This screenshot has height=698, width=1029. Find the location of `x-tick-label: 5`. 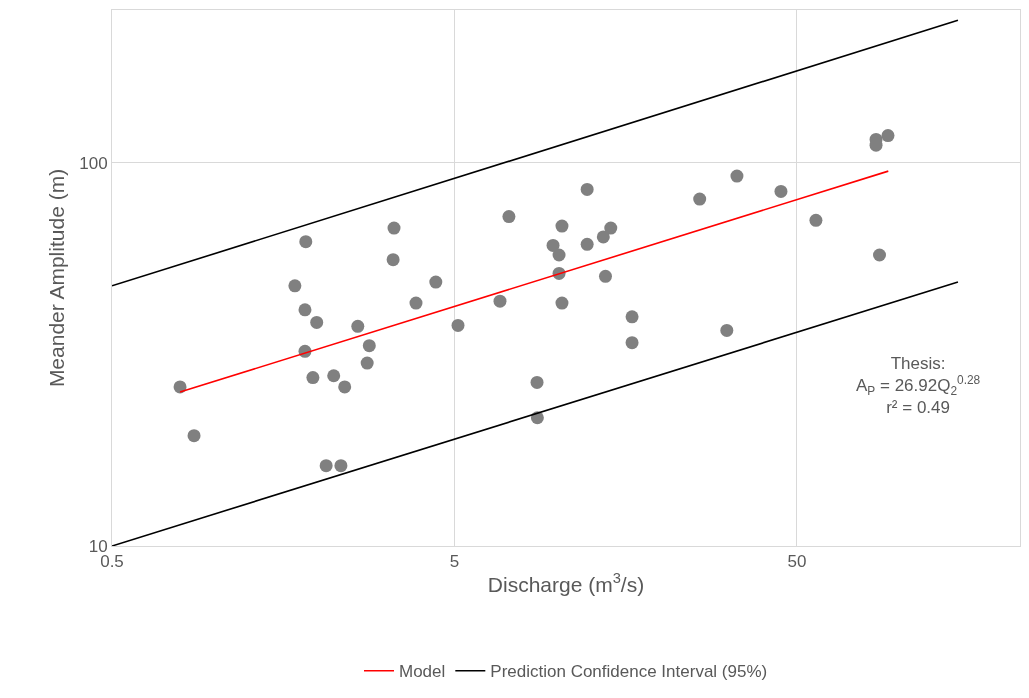

x-tick-label: 5 is located at coordinates (454, 562).